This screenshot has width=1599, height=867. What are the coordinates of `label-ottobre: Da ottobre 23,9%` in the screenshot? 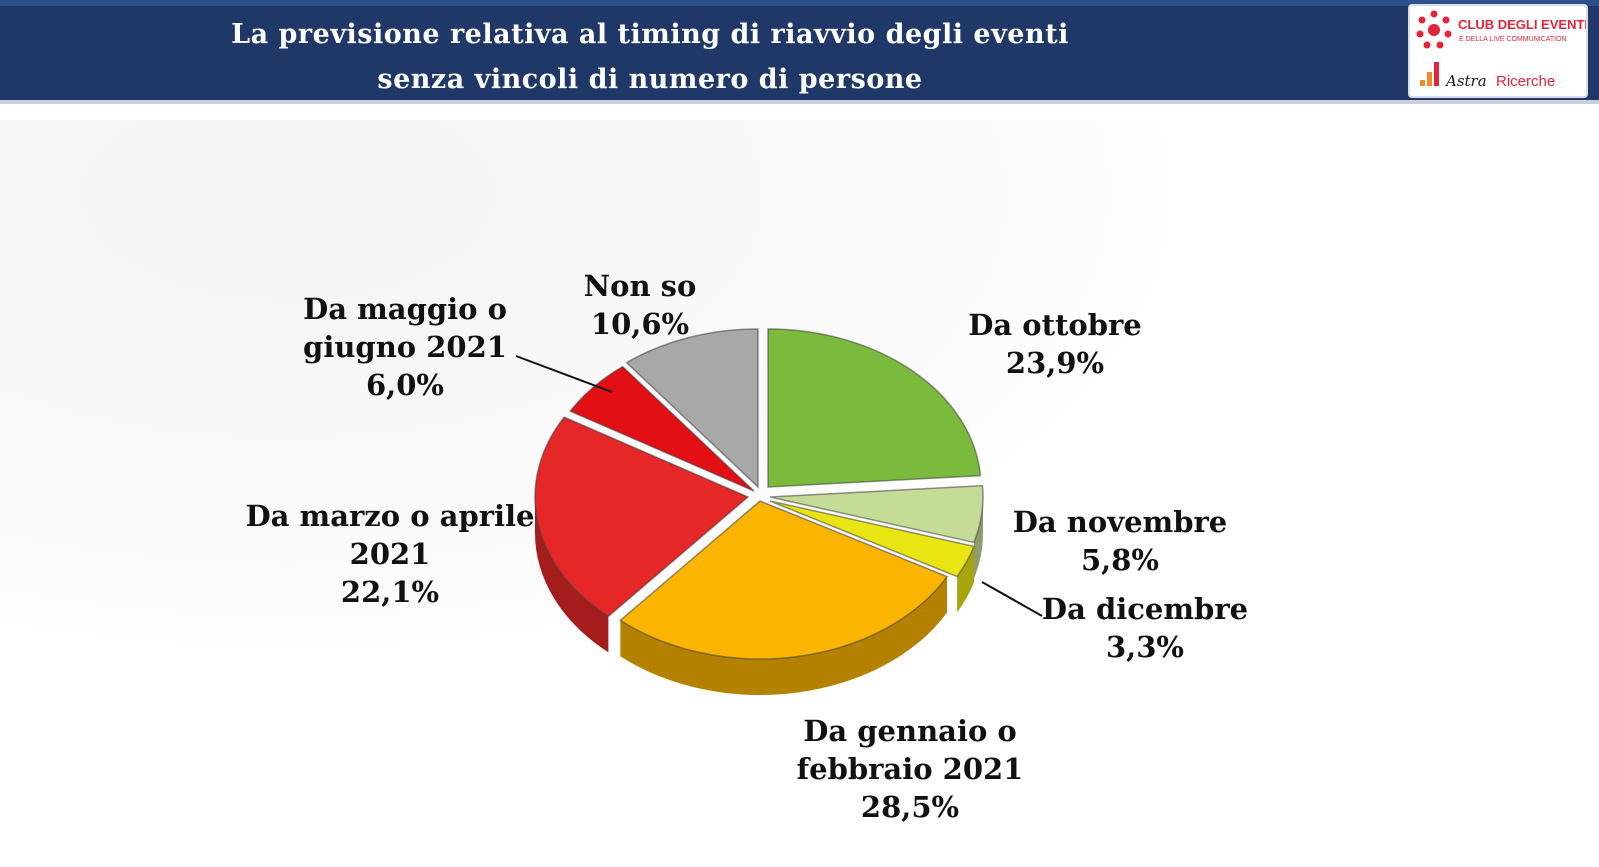 It's located at (1055, 344).